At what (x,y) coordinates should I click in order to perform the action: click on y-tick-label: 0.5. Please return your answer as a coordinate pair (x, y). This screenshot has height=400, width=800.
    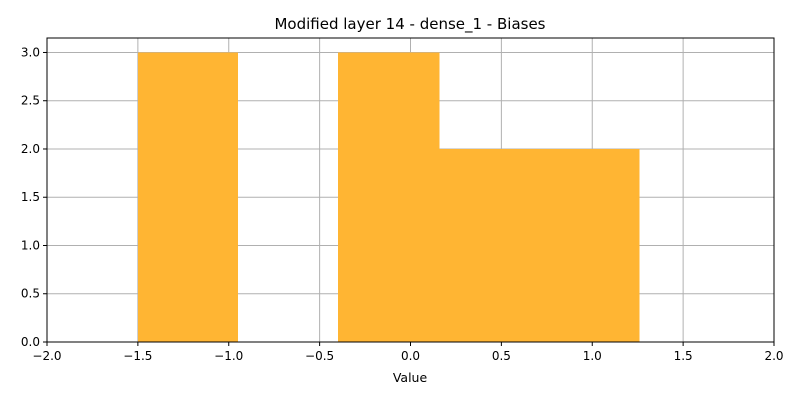
    Looking at the image, I should click on (30, 294).